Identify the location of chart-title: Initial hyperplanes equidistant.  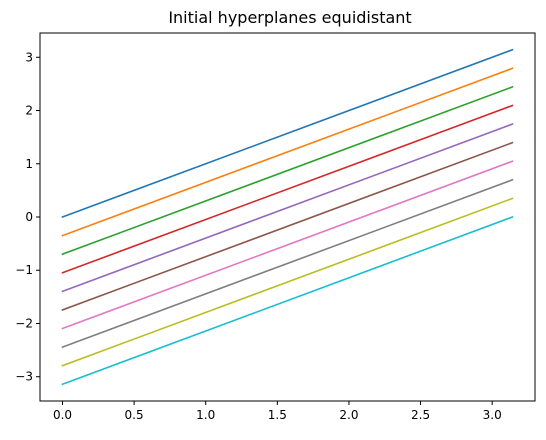
(289, 17).